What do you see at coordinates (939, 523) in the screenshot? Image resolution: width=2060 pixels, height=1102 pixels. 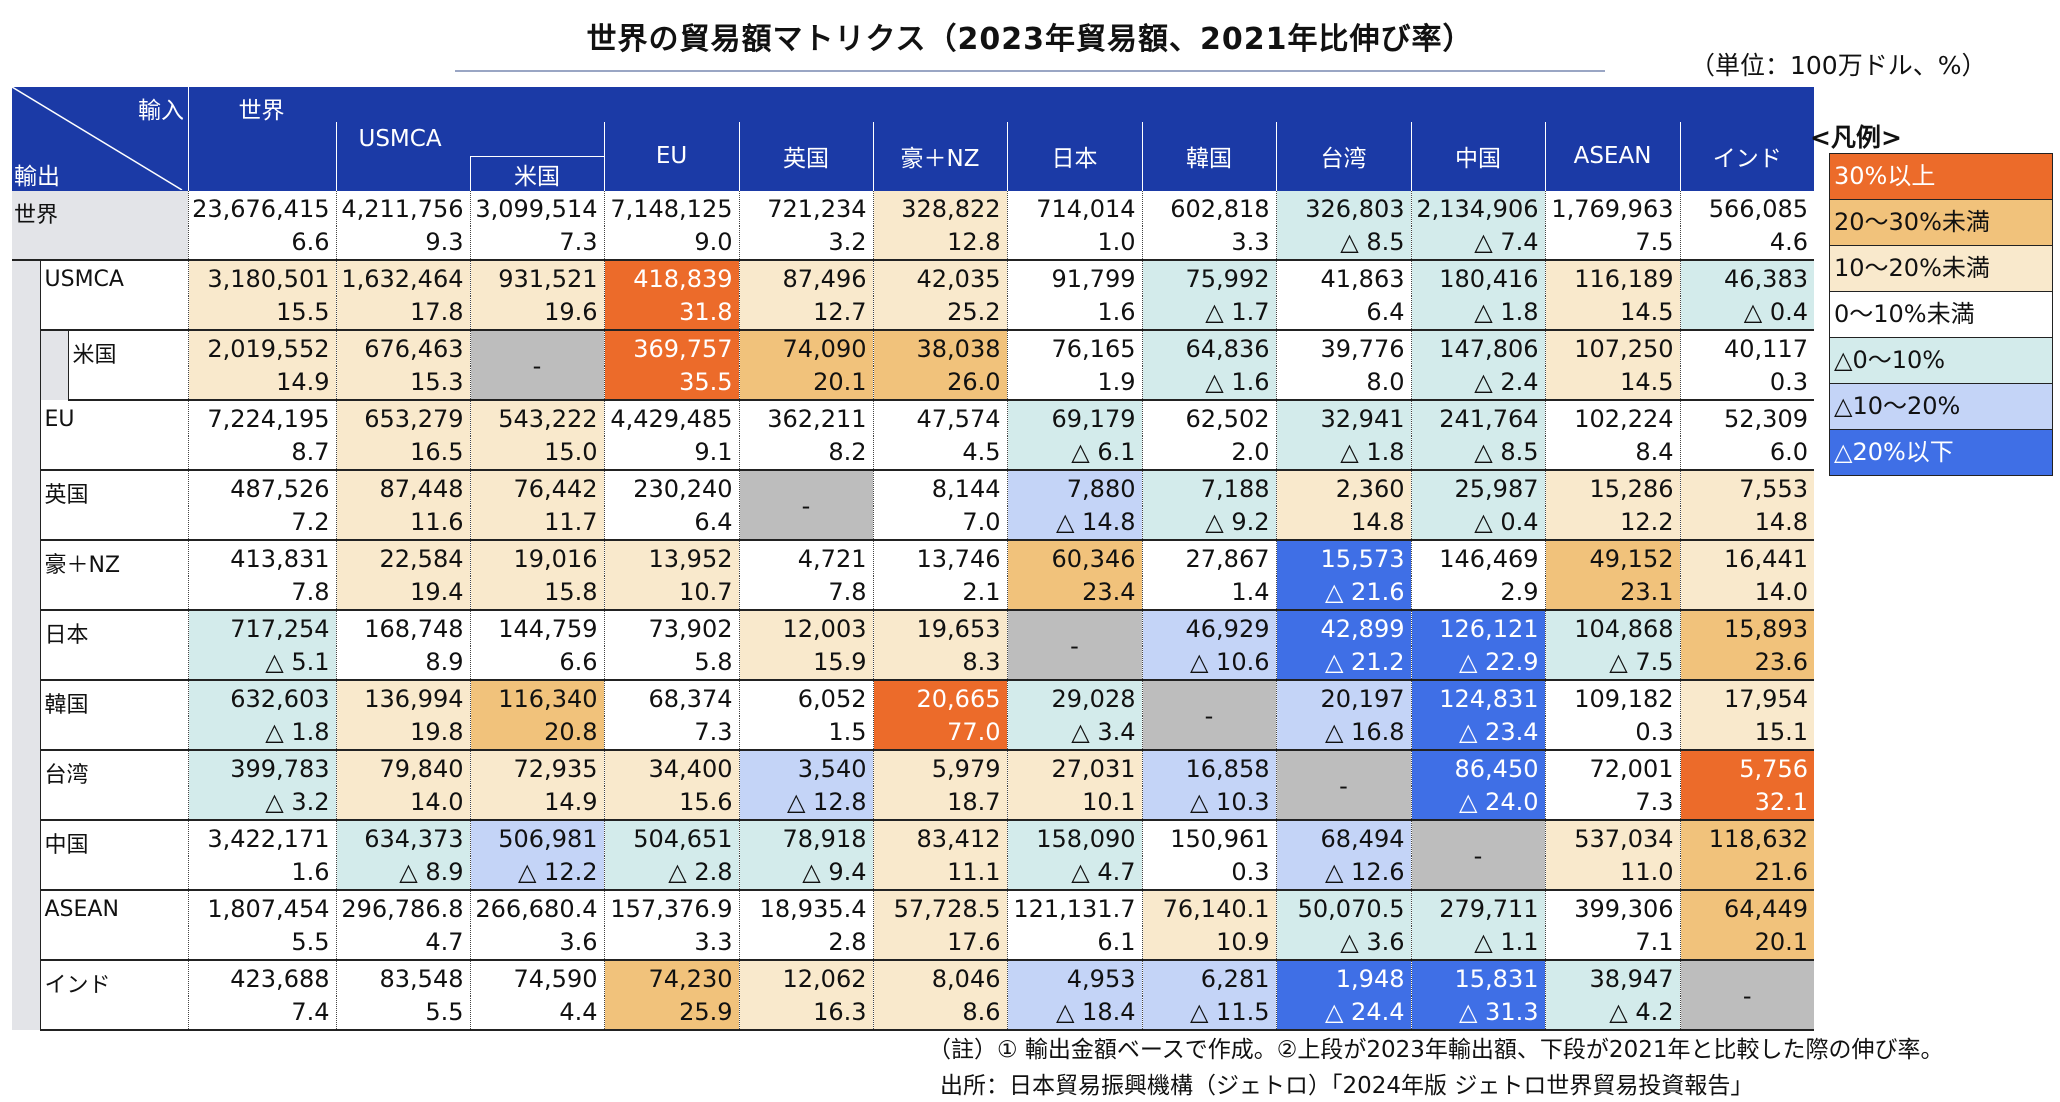 I see `table-cell-growth: 7.0` at bounding box center [939, 523].